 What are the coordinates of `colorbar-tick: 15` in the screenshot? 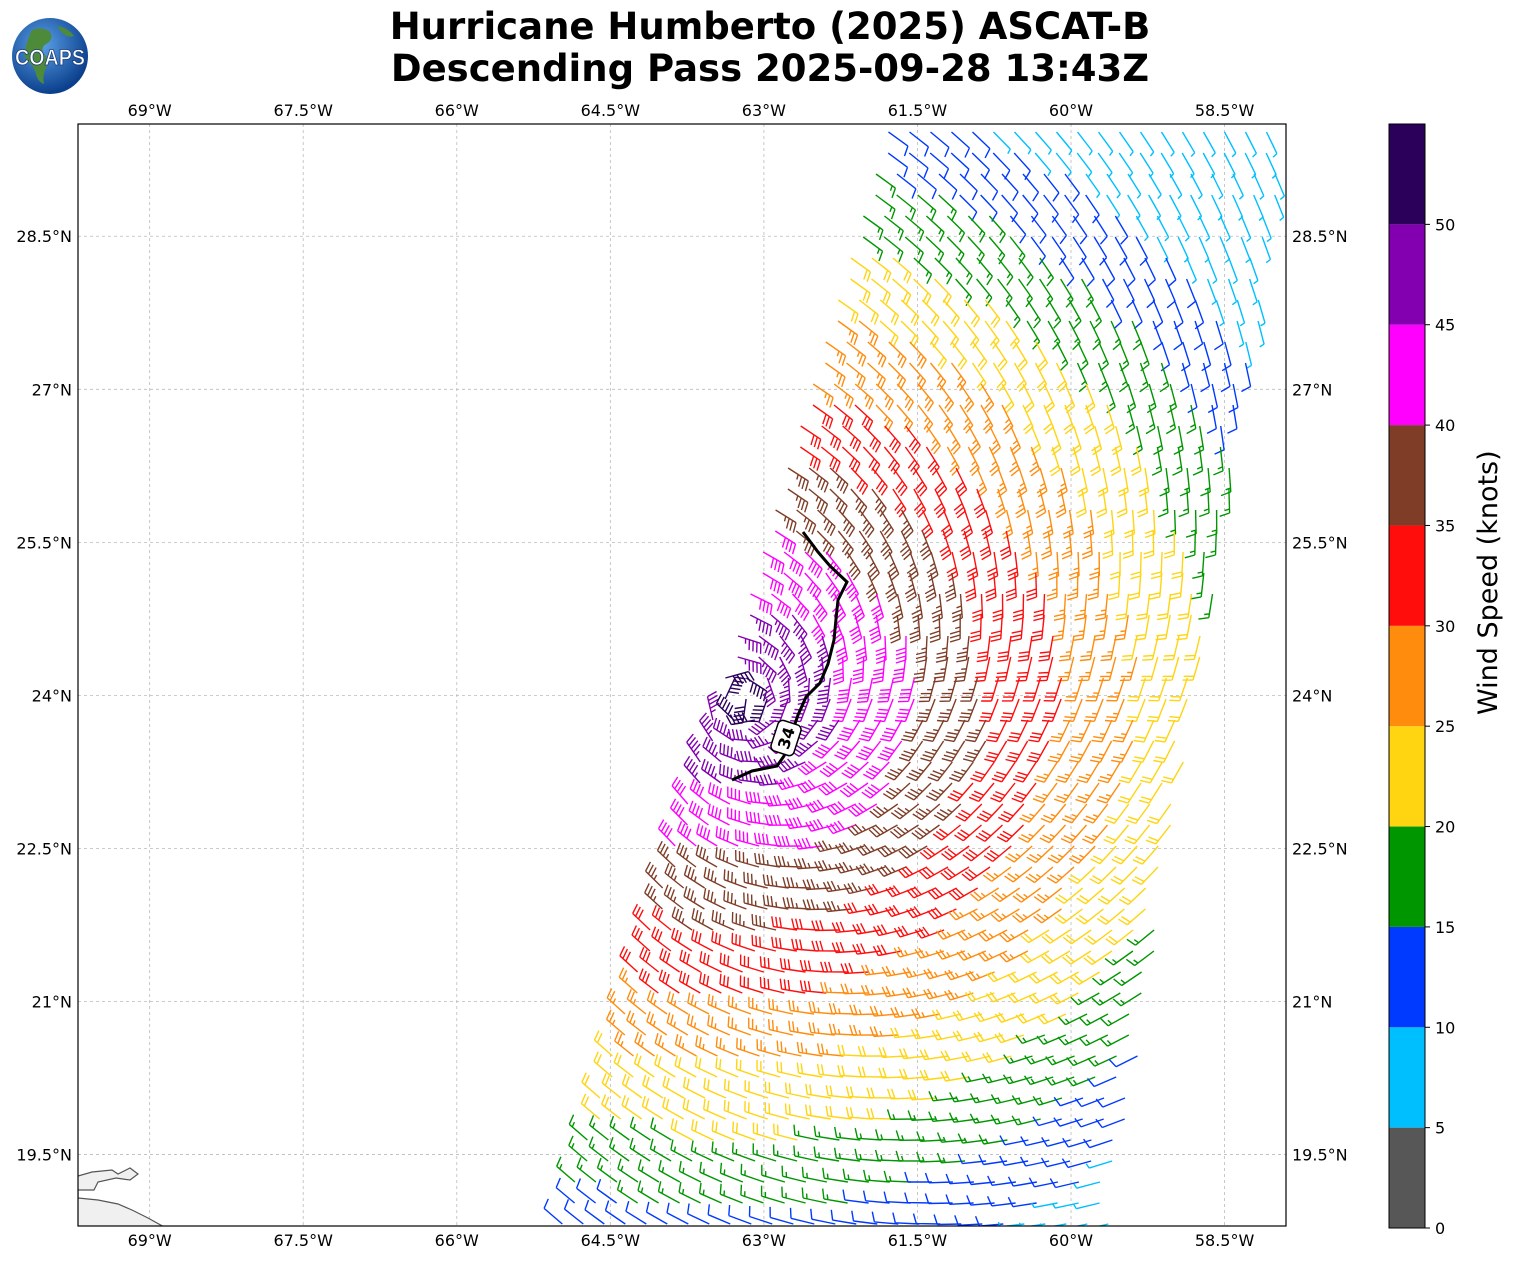 It's located at (1445, 927).